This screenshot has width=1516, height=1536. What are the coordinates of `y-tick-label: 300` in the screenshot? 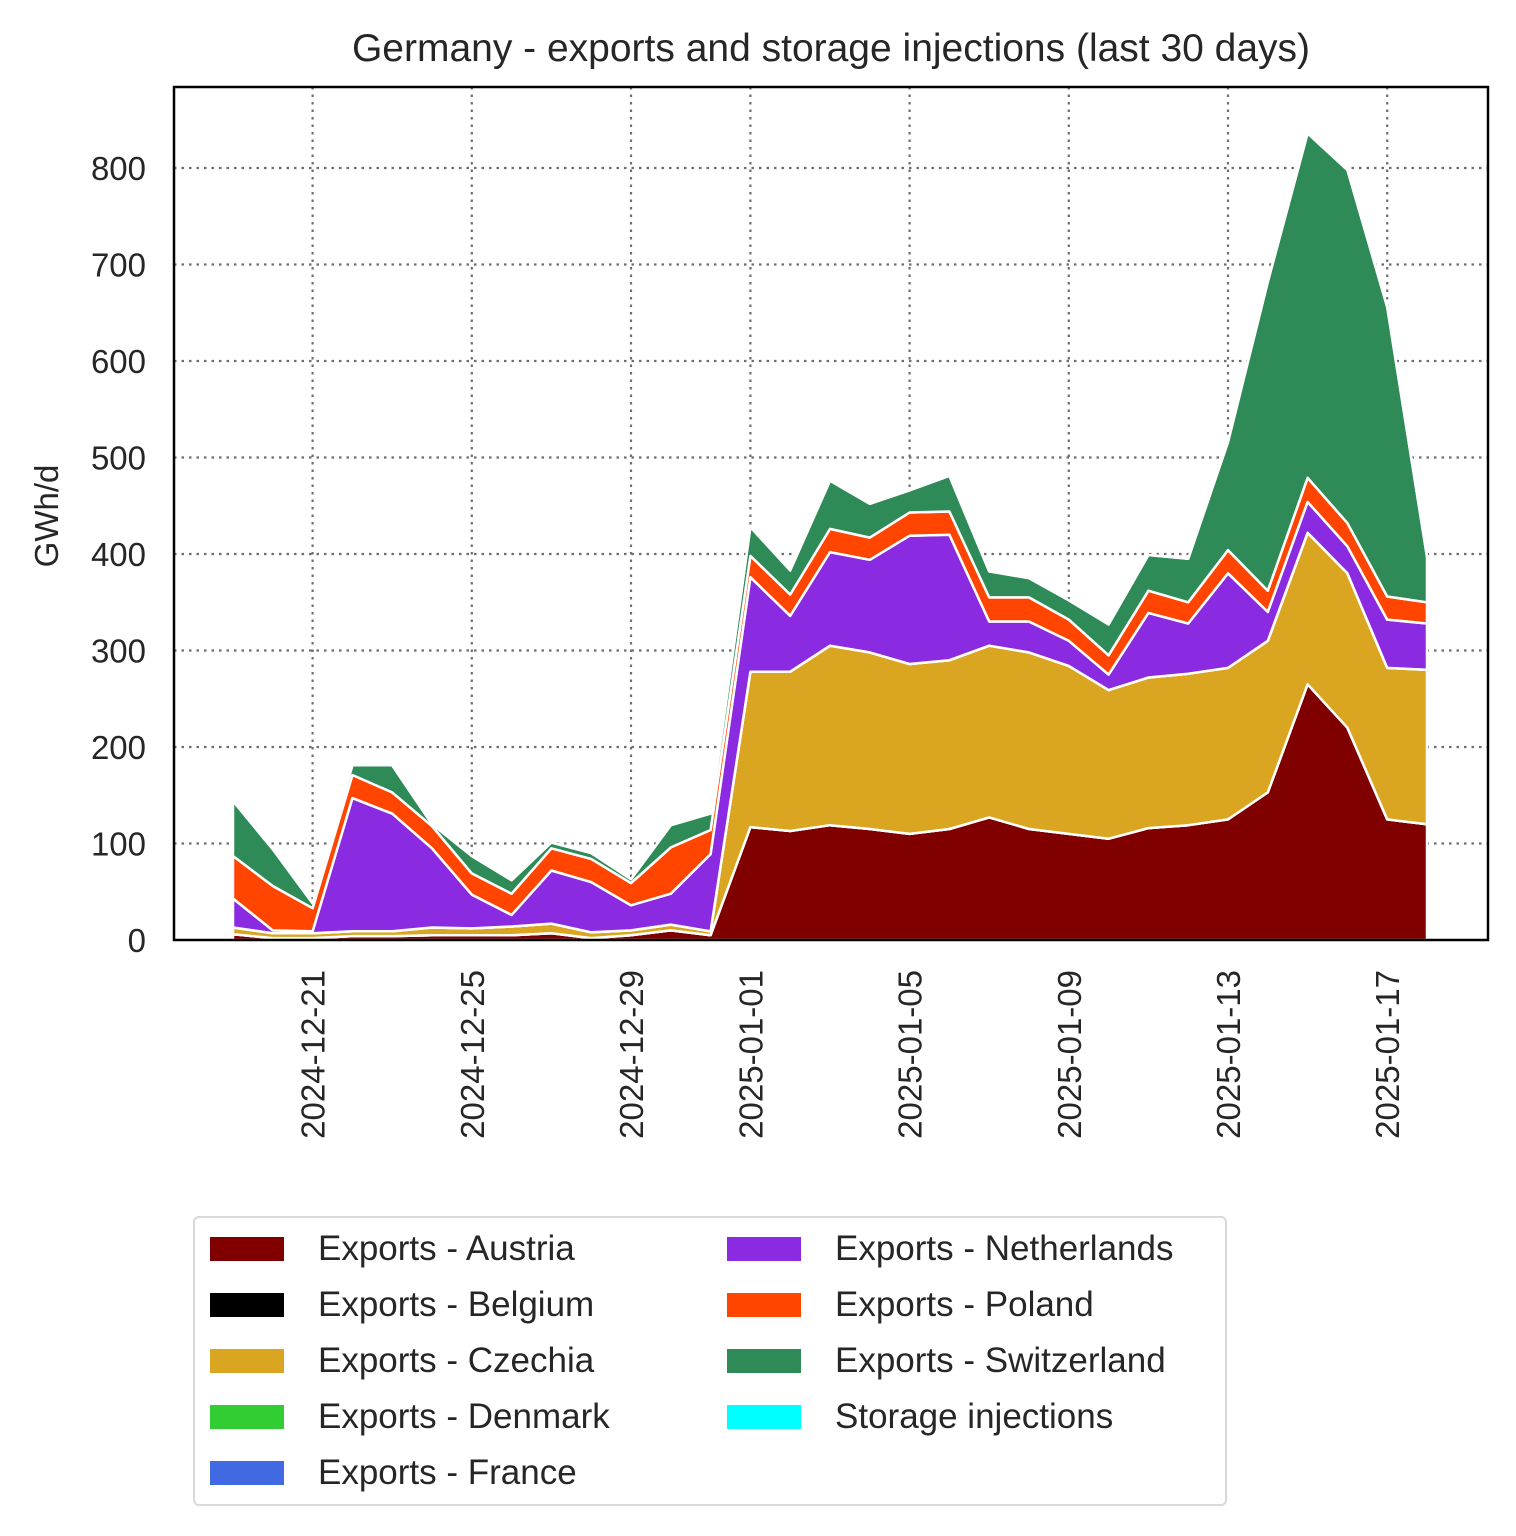 It's located at (118, 651).